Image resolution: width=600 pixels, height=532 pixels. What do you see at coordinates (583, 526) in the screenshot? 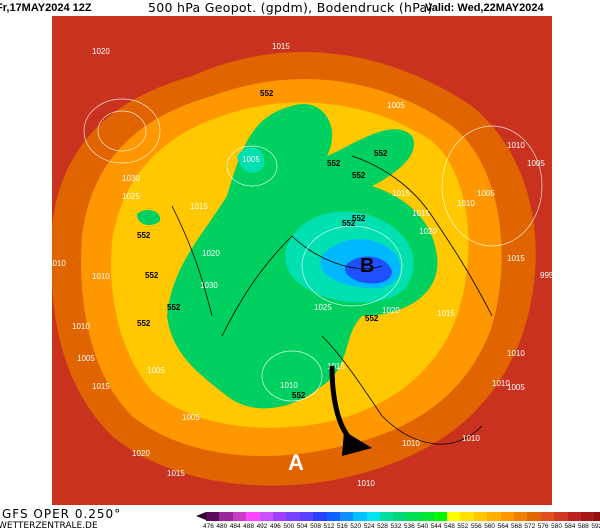
I see `colorbar-label: 588` at bounding box center [583, 526].